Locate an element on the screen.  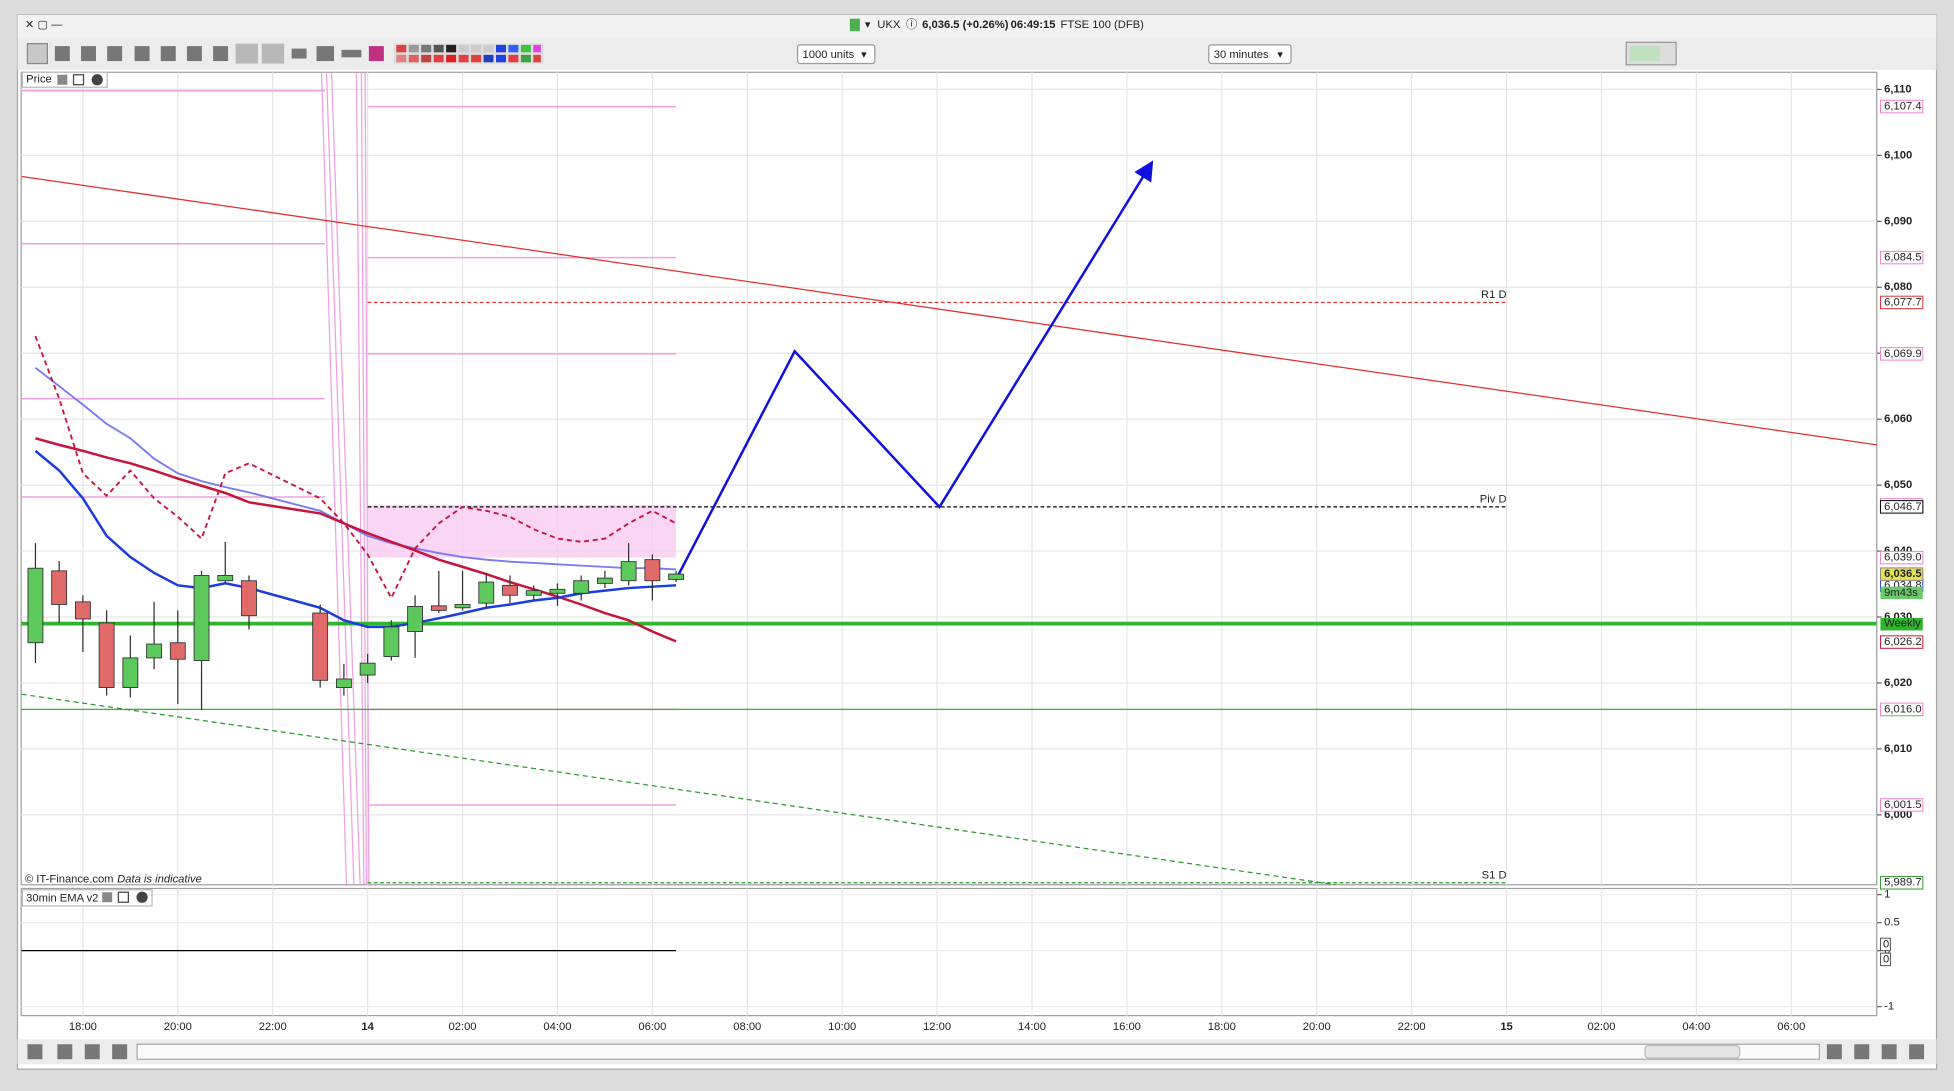
price-label: 6,039.0 is located at coordinates (1902, 558).